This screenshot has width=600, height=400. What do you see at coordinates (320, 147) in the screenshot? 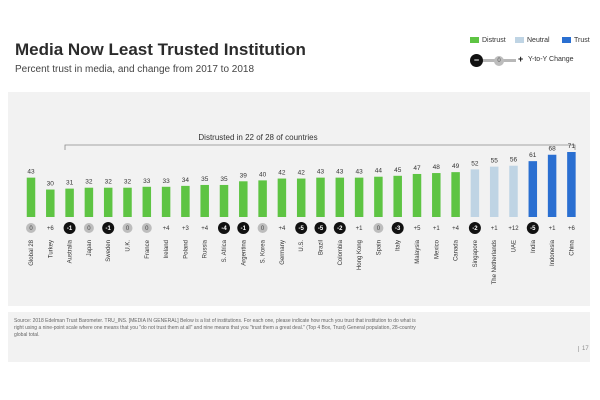
I see `bracket-line` at bounding box center [320, 147].